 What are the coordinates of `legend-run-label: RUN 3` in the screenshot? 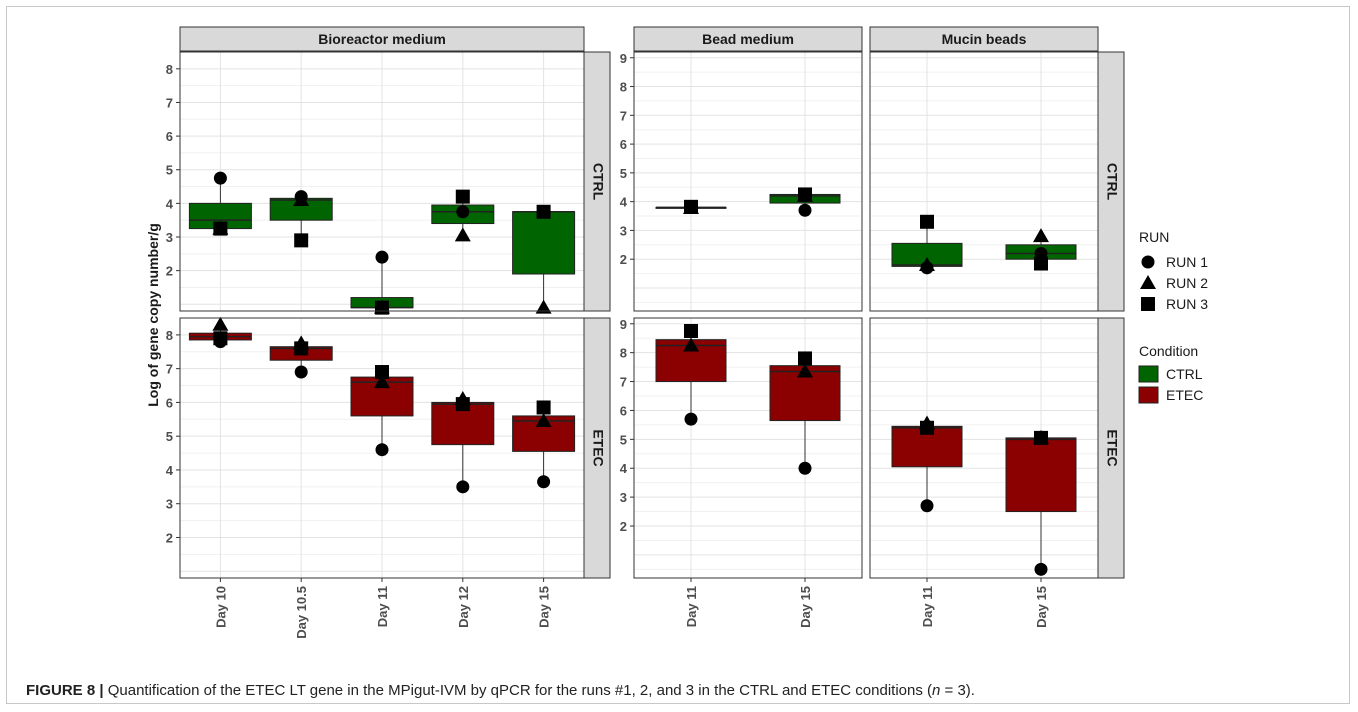 It's located at (1187, 304).